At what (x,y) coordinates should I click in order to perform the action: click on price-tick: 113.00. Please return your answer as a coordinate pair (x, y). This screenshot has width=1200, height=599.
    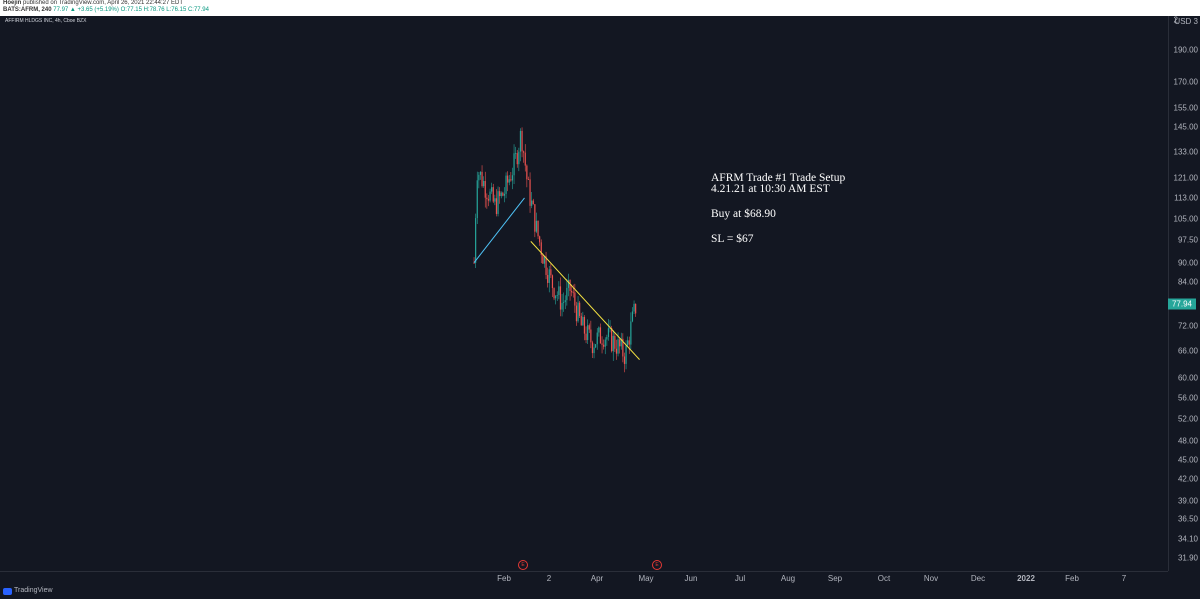
    Looking at the image, I should click on (1186, 198).